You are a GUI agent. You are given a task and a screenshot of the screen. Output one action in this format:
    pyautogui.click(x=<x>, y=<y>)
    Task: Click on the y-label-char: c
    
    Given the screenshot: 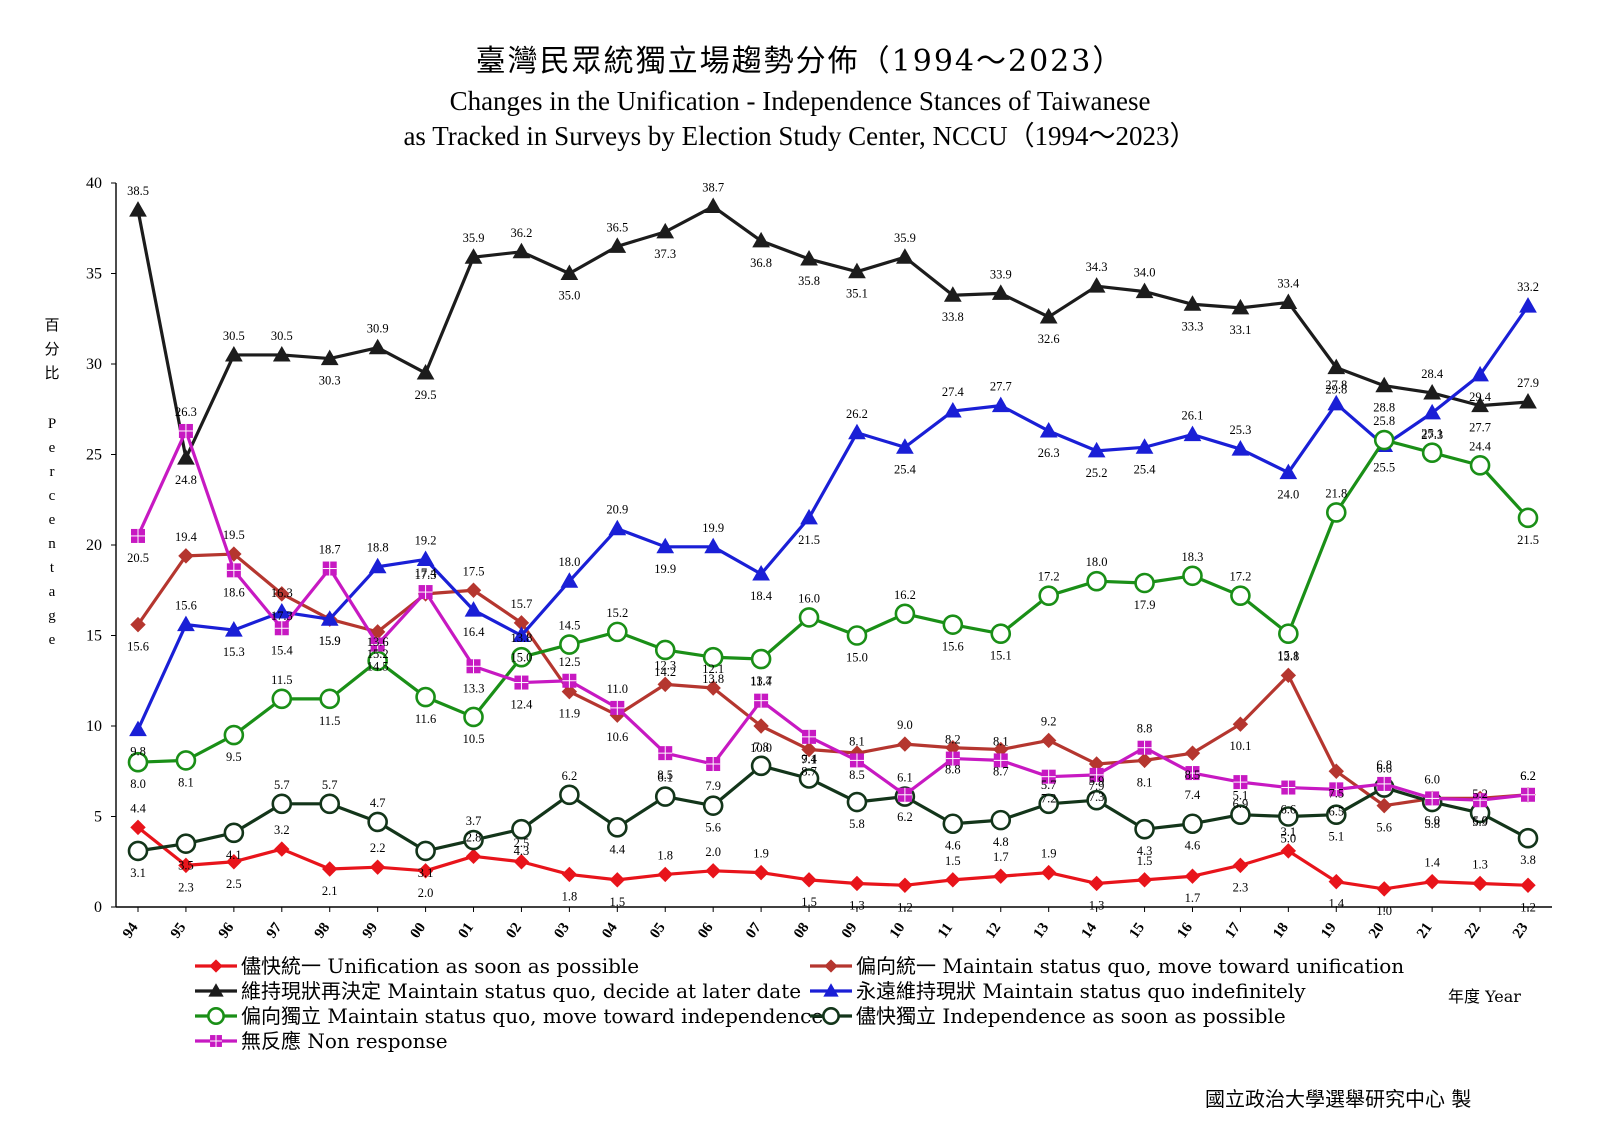 What is the action you would take?
    pyautogui.click(x=52, y=496)
    